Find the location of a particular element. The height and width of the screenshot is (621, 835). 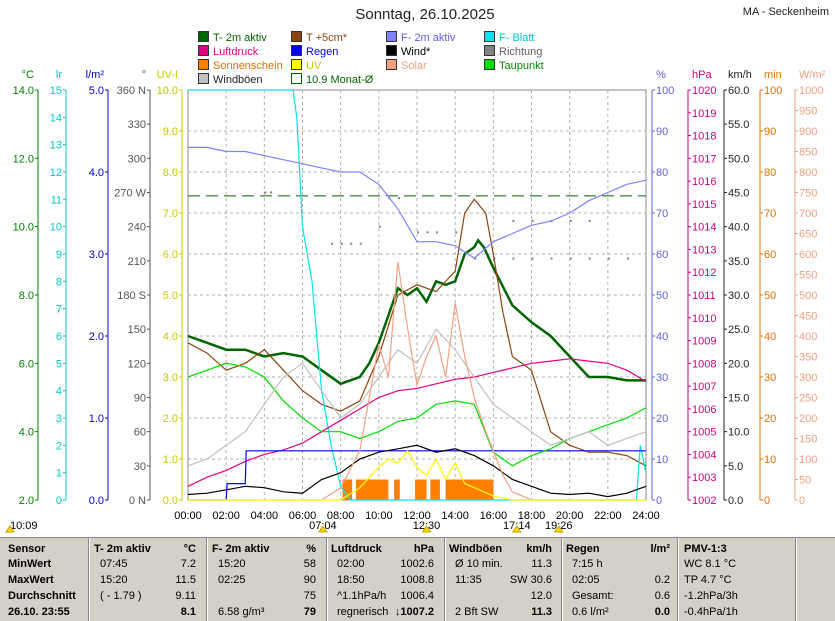

left-axis-tick-label: 10 is located at coordinates (56, 228).